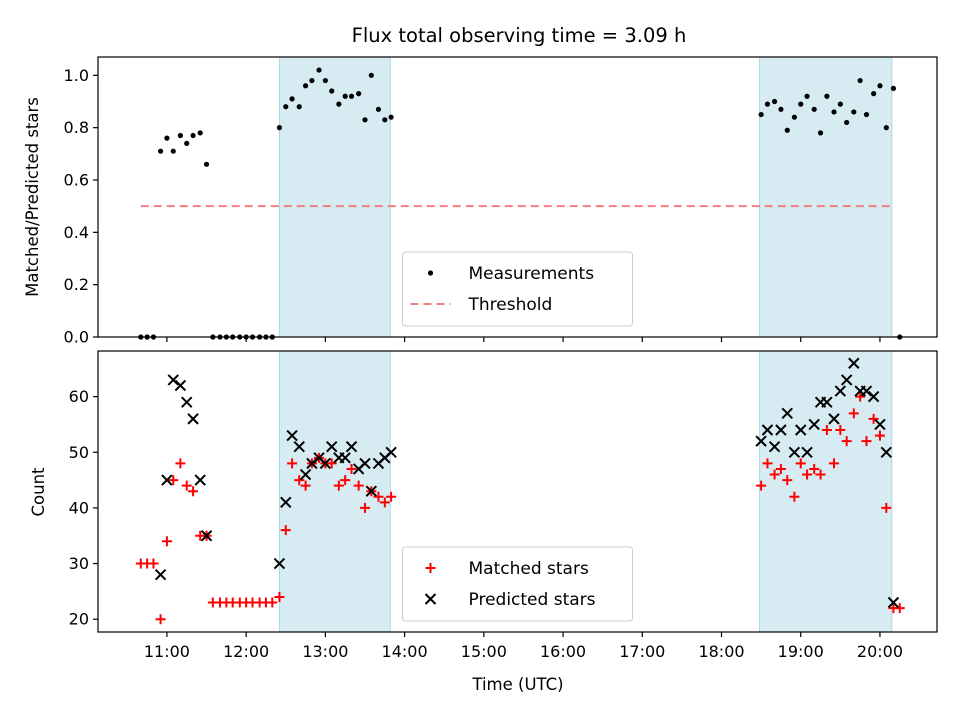 This screenshot has height=720, width=960. I want to click on x-tick-label-4: 14:00, so click(405, 651).